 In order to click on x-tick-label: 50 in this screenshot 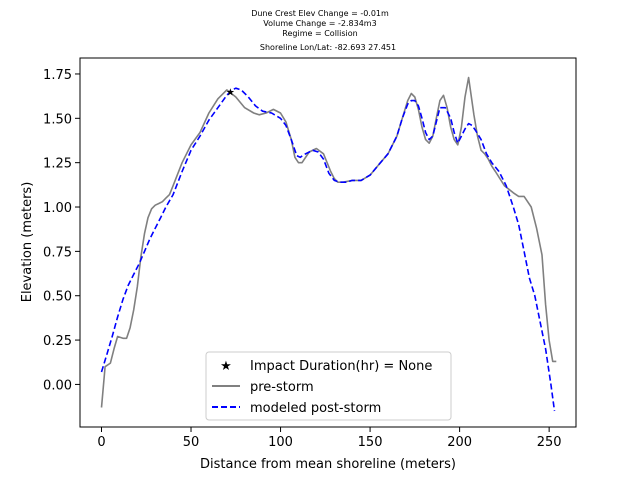, I will do `click(191, 442)`.